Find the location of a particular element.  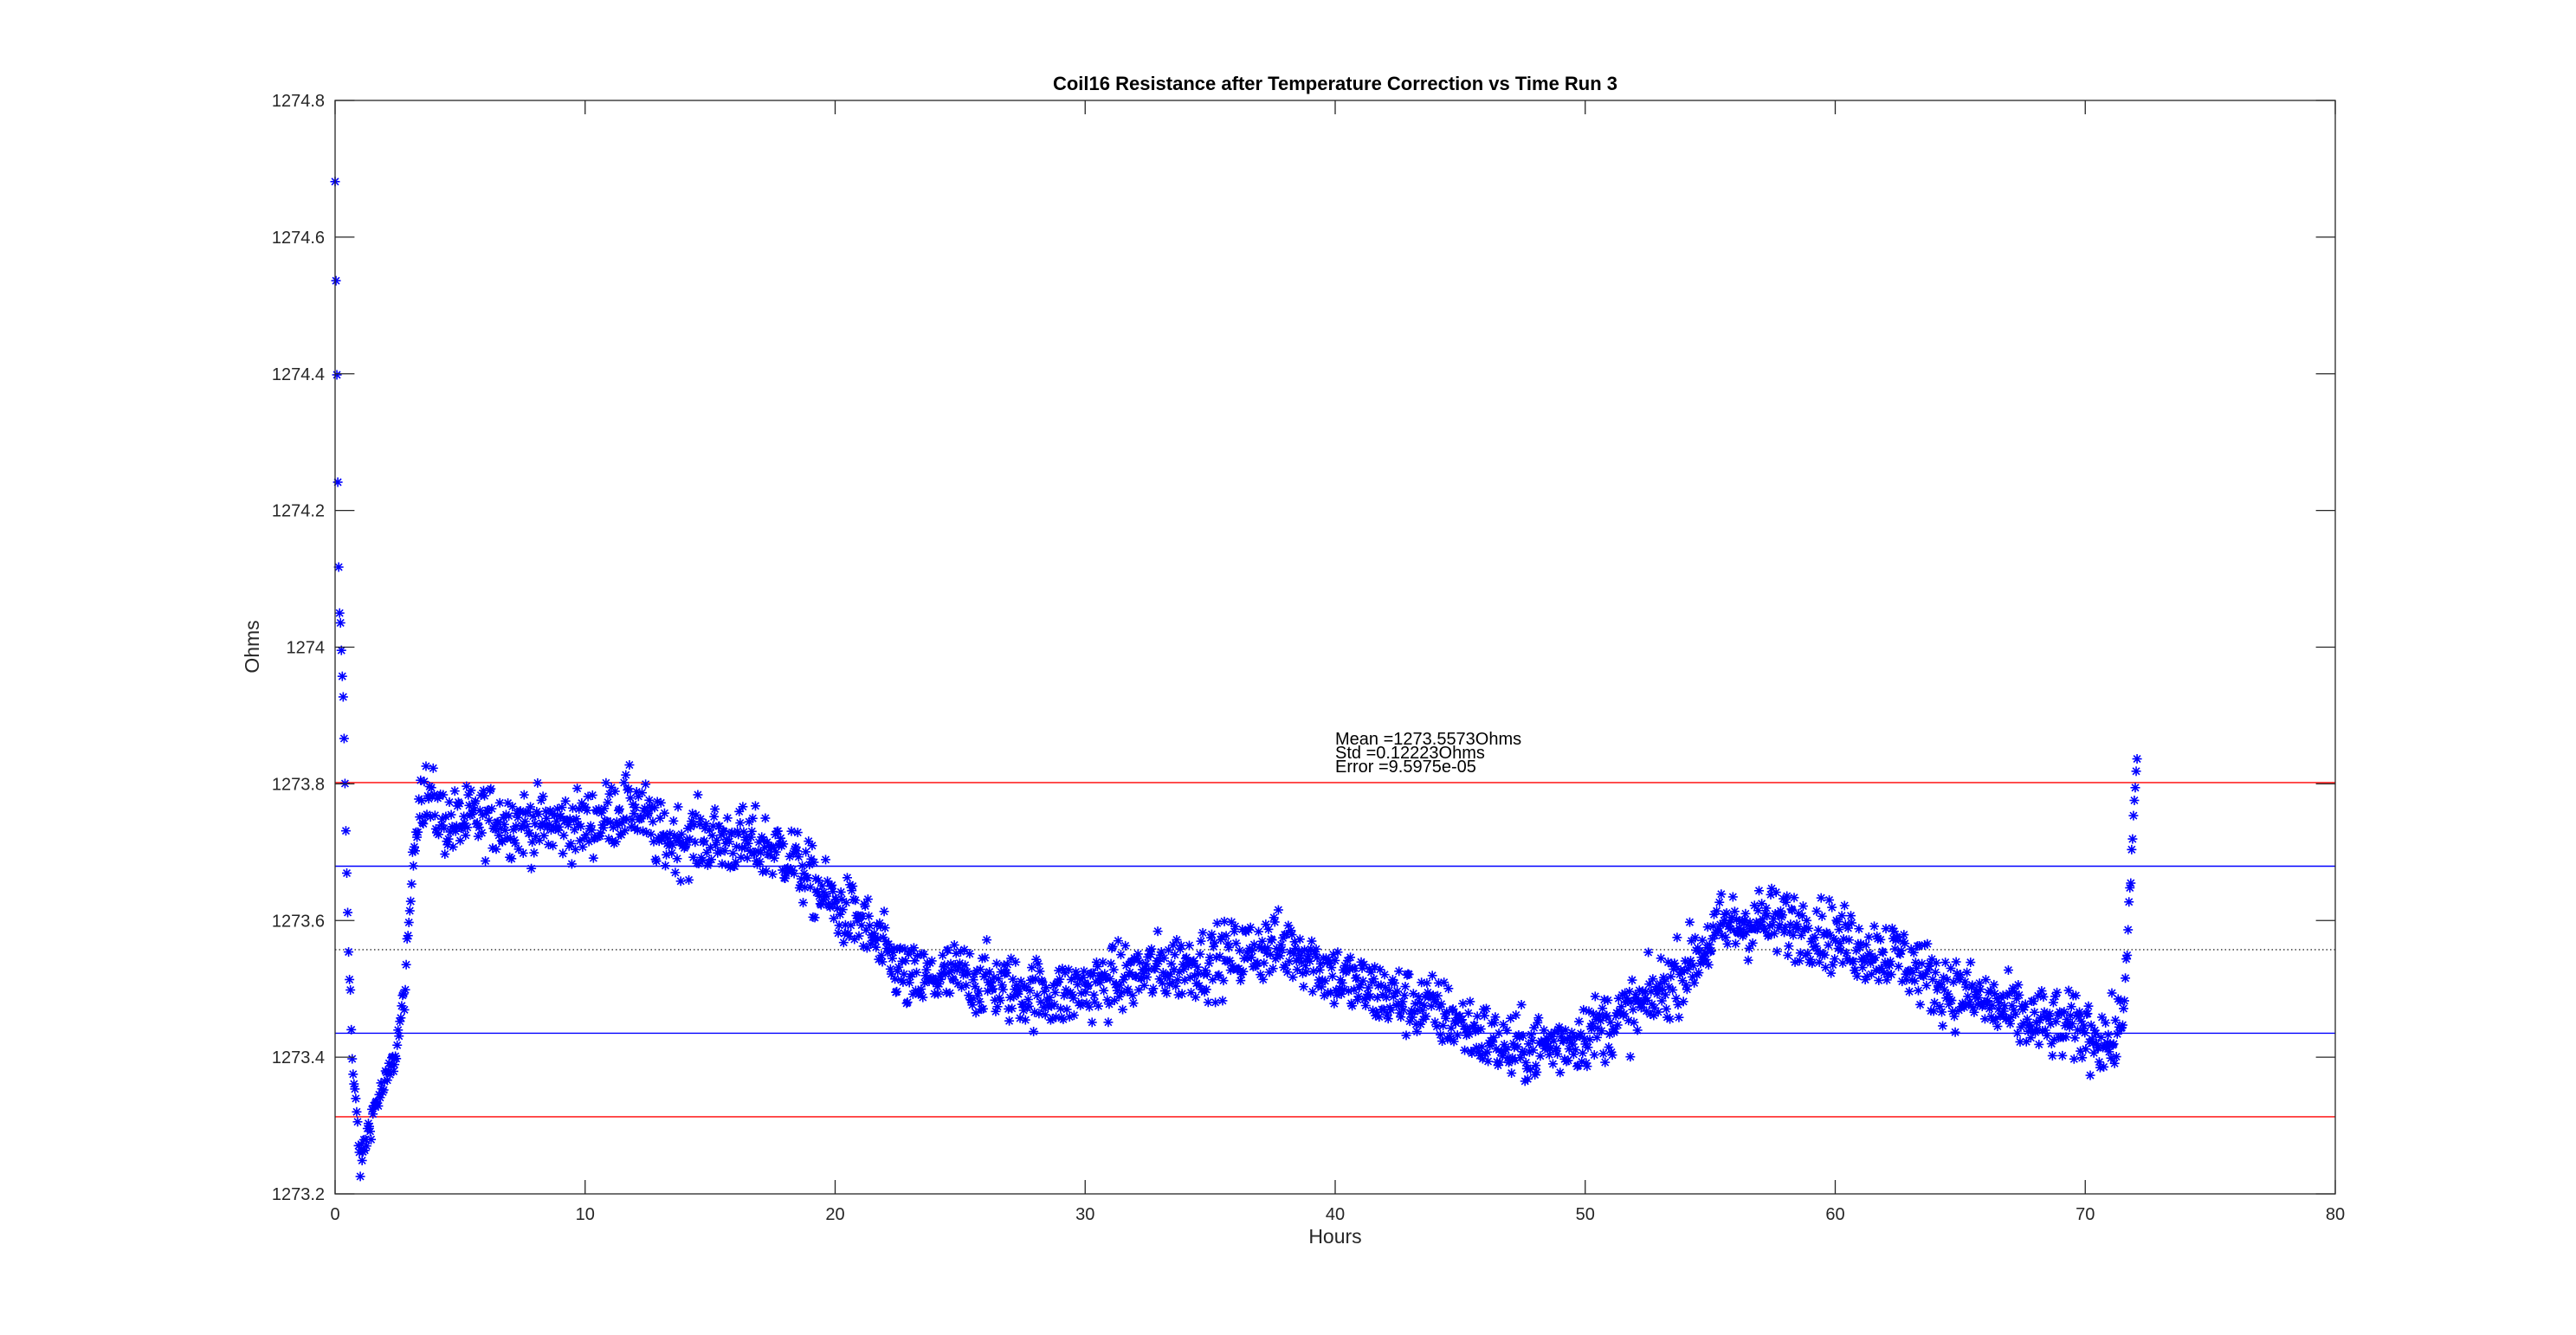

x-tick-labels: 0 10 20 30 40 50 60 70 80 is located at coordinates (1337, 1215).